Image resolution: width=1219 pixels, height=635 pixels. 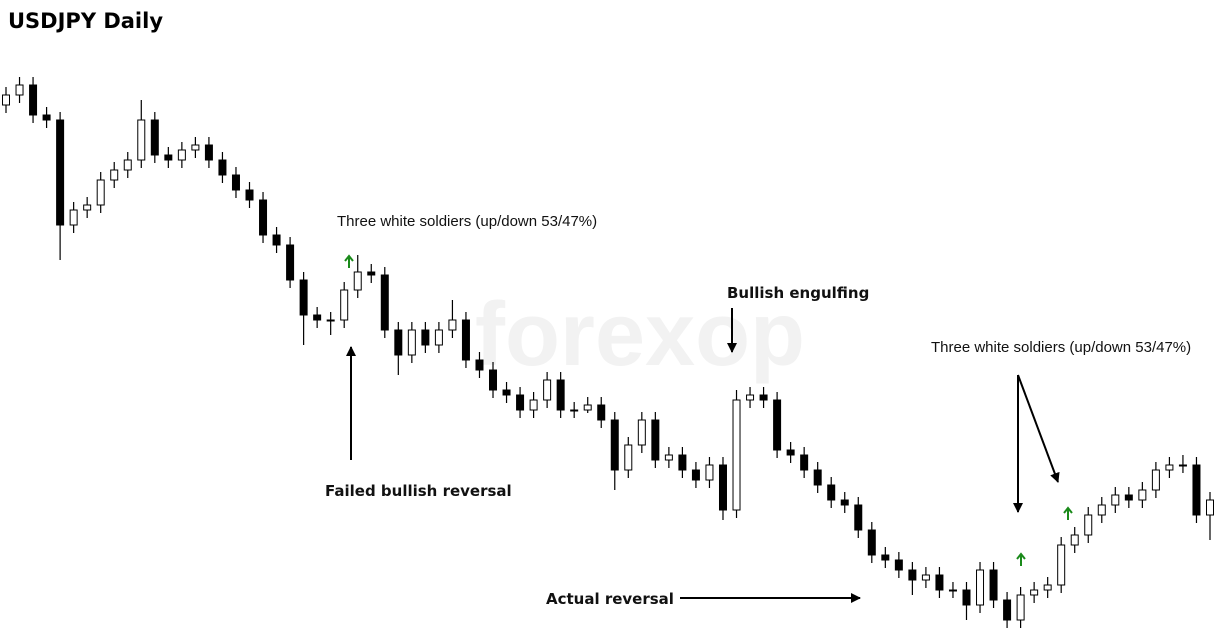 What do you see at coordinates (640, 335) in the screenshot?
I see `watermark: forexop` at bounding box center [640, 335].